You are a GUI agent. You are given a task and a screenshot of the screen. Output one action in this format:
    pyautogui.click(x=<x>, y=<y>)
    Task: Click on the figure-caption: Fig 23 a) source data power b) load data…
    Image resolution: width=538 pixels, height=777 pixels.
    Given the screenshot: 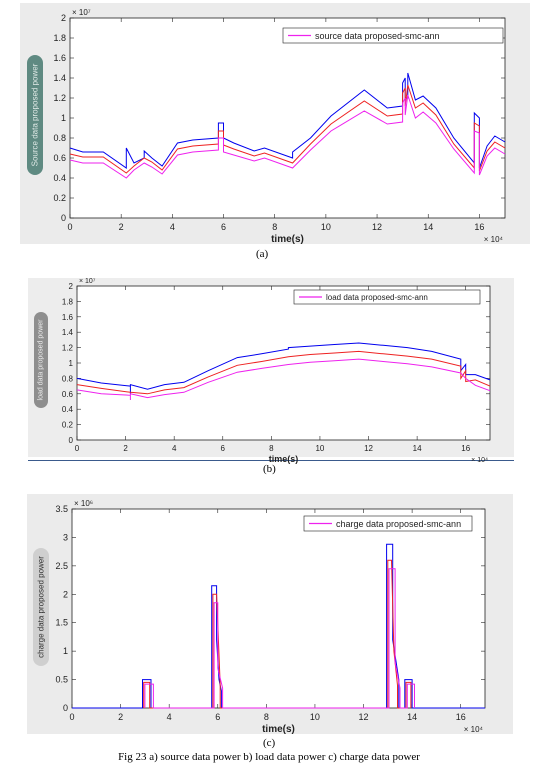 What is the action you would take?
    pyautogui.click(x=269, y=757)
    